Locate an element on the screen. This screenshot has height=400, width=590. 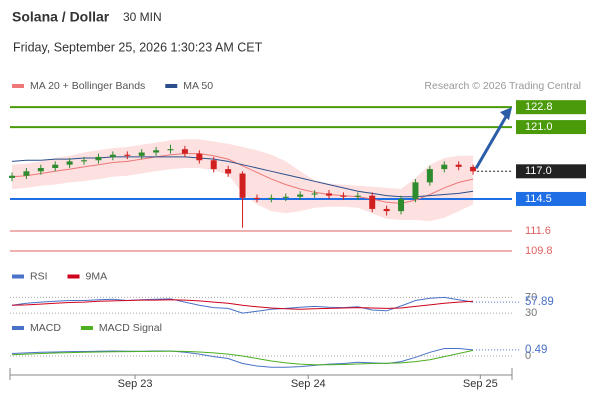
legend-label: RSI is located at coordinates (39, 276).